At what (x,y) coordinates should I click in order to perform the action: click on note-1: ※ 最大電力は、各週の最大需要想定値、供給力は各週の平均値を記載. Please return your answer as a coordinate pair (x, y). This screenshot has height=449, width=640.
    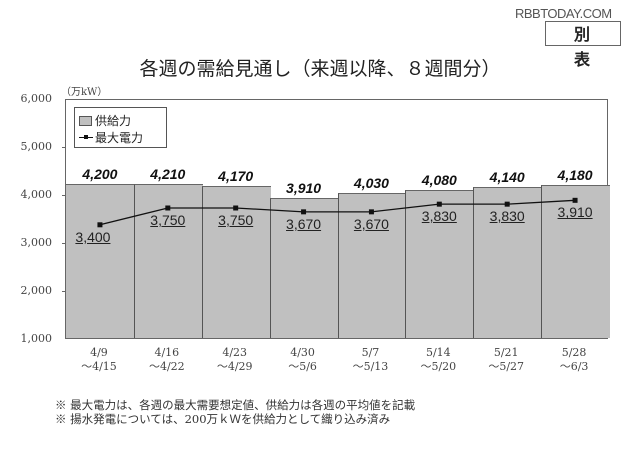
    Looking at the image, I should click on (235, 405).